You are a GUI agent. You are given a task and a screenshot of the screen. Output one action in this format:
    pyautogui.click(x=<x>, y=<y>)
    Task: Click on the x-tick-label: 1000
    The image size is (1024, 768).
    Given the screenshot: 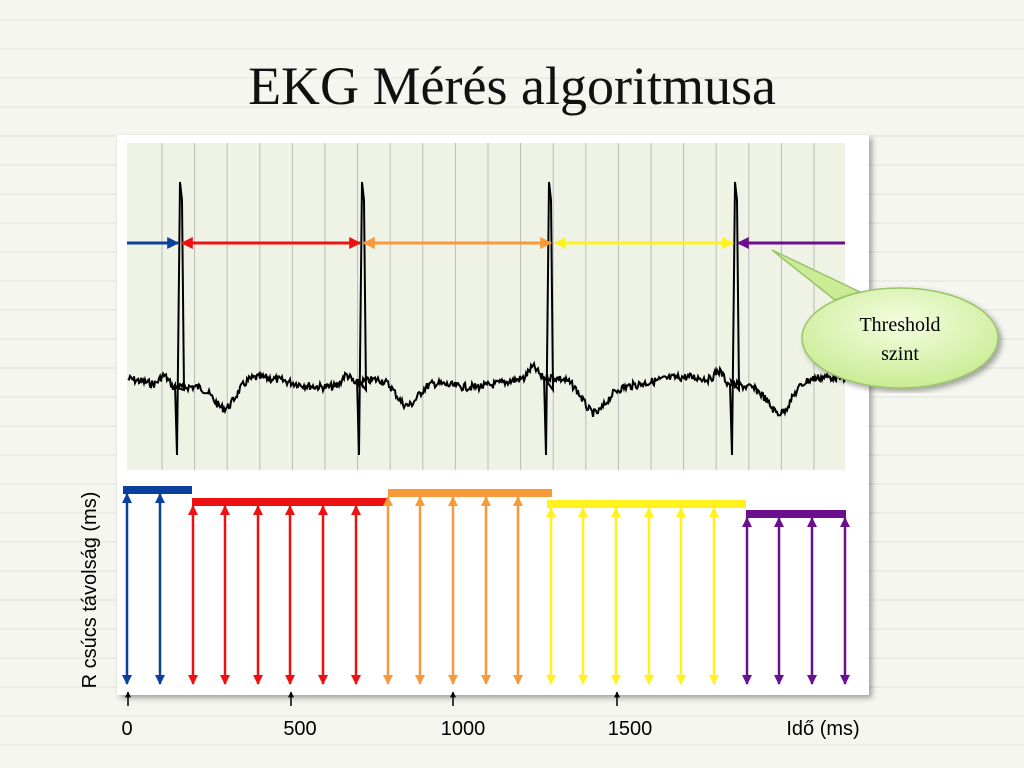 What is the action you would take?
    pyautogui.click(x=463, y=729)
    